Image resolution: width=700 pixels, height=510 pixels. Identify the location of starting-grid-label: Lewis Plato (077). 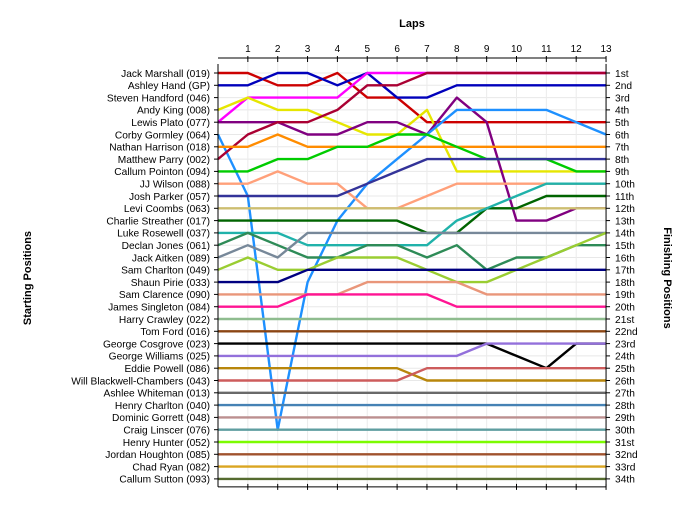
(170, 123).